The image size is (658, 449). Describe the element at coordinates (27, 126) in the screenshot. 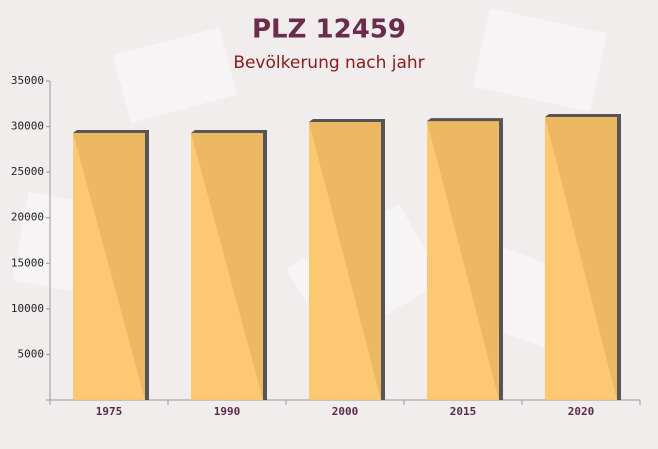

I see `y-tick-label: 30000` at that location.